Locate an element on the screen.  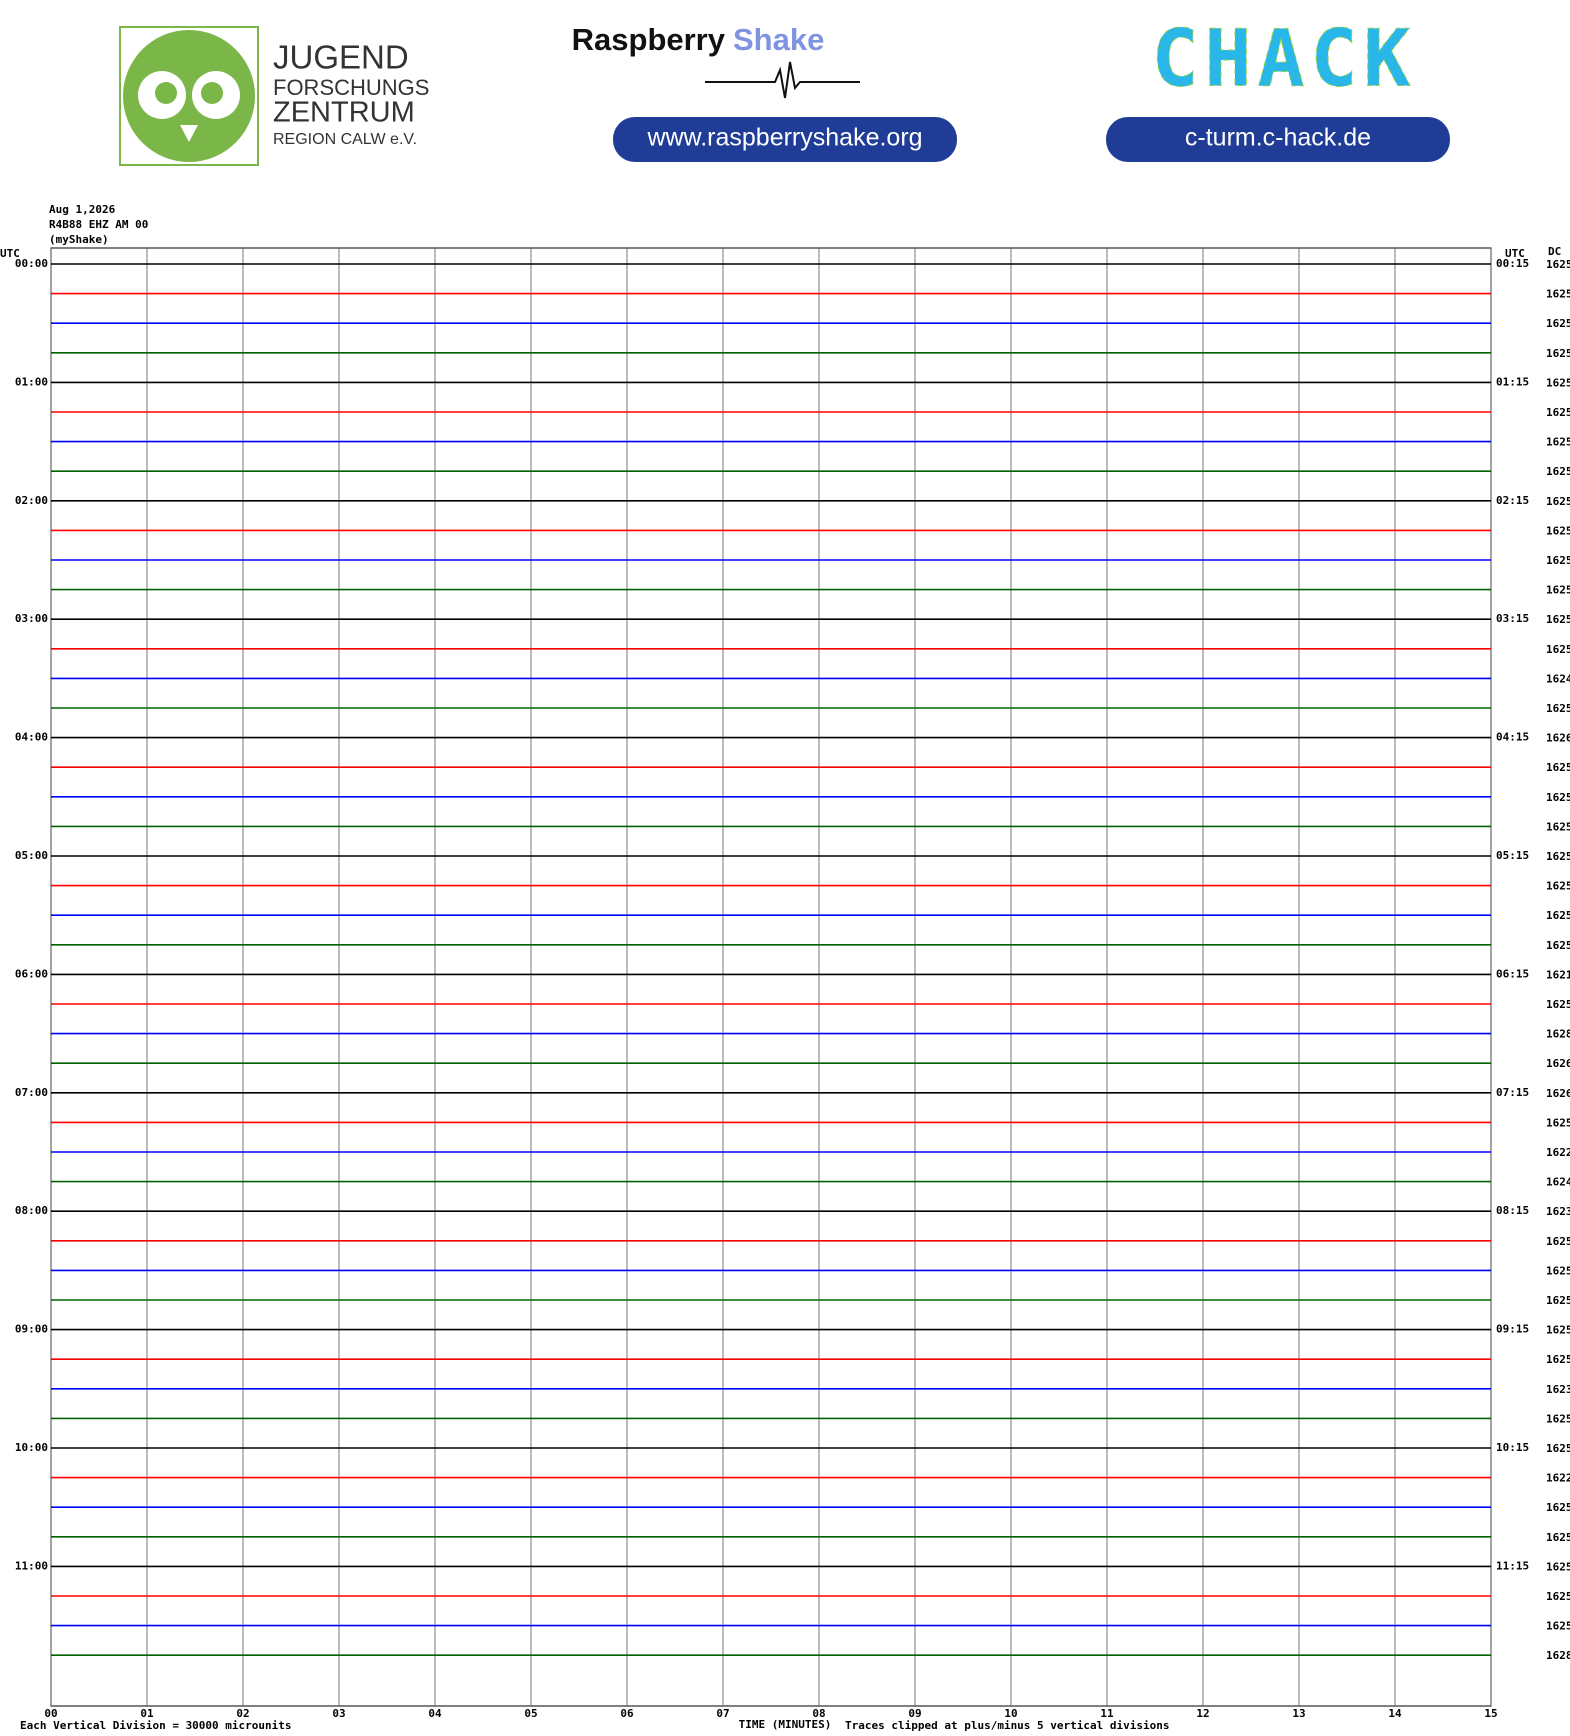
x-tick-label: 12 is located at coordinates (1202, 1713).